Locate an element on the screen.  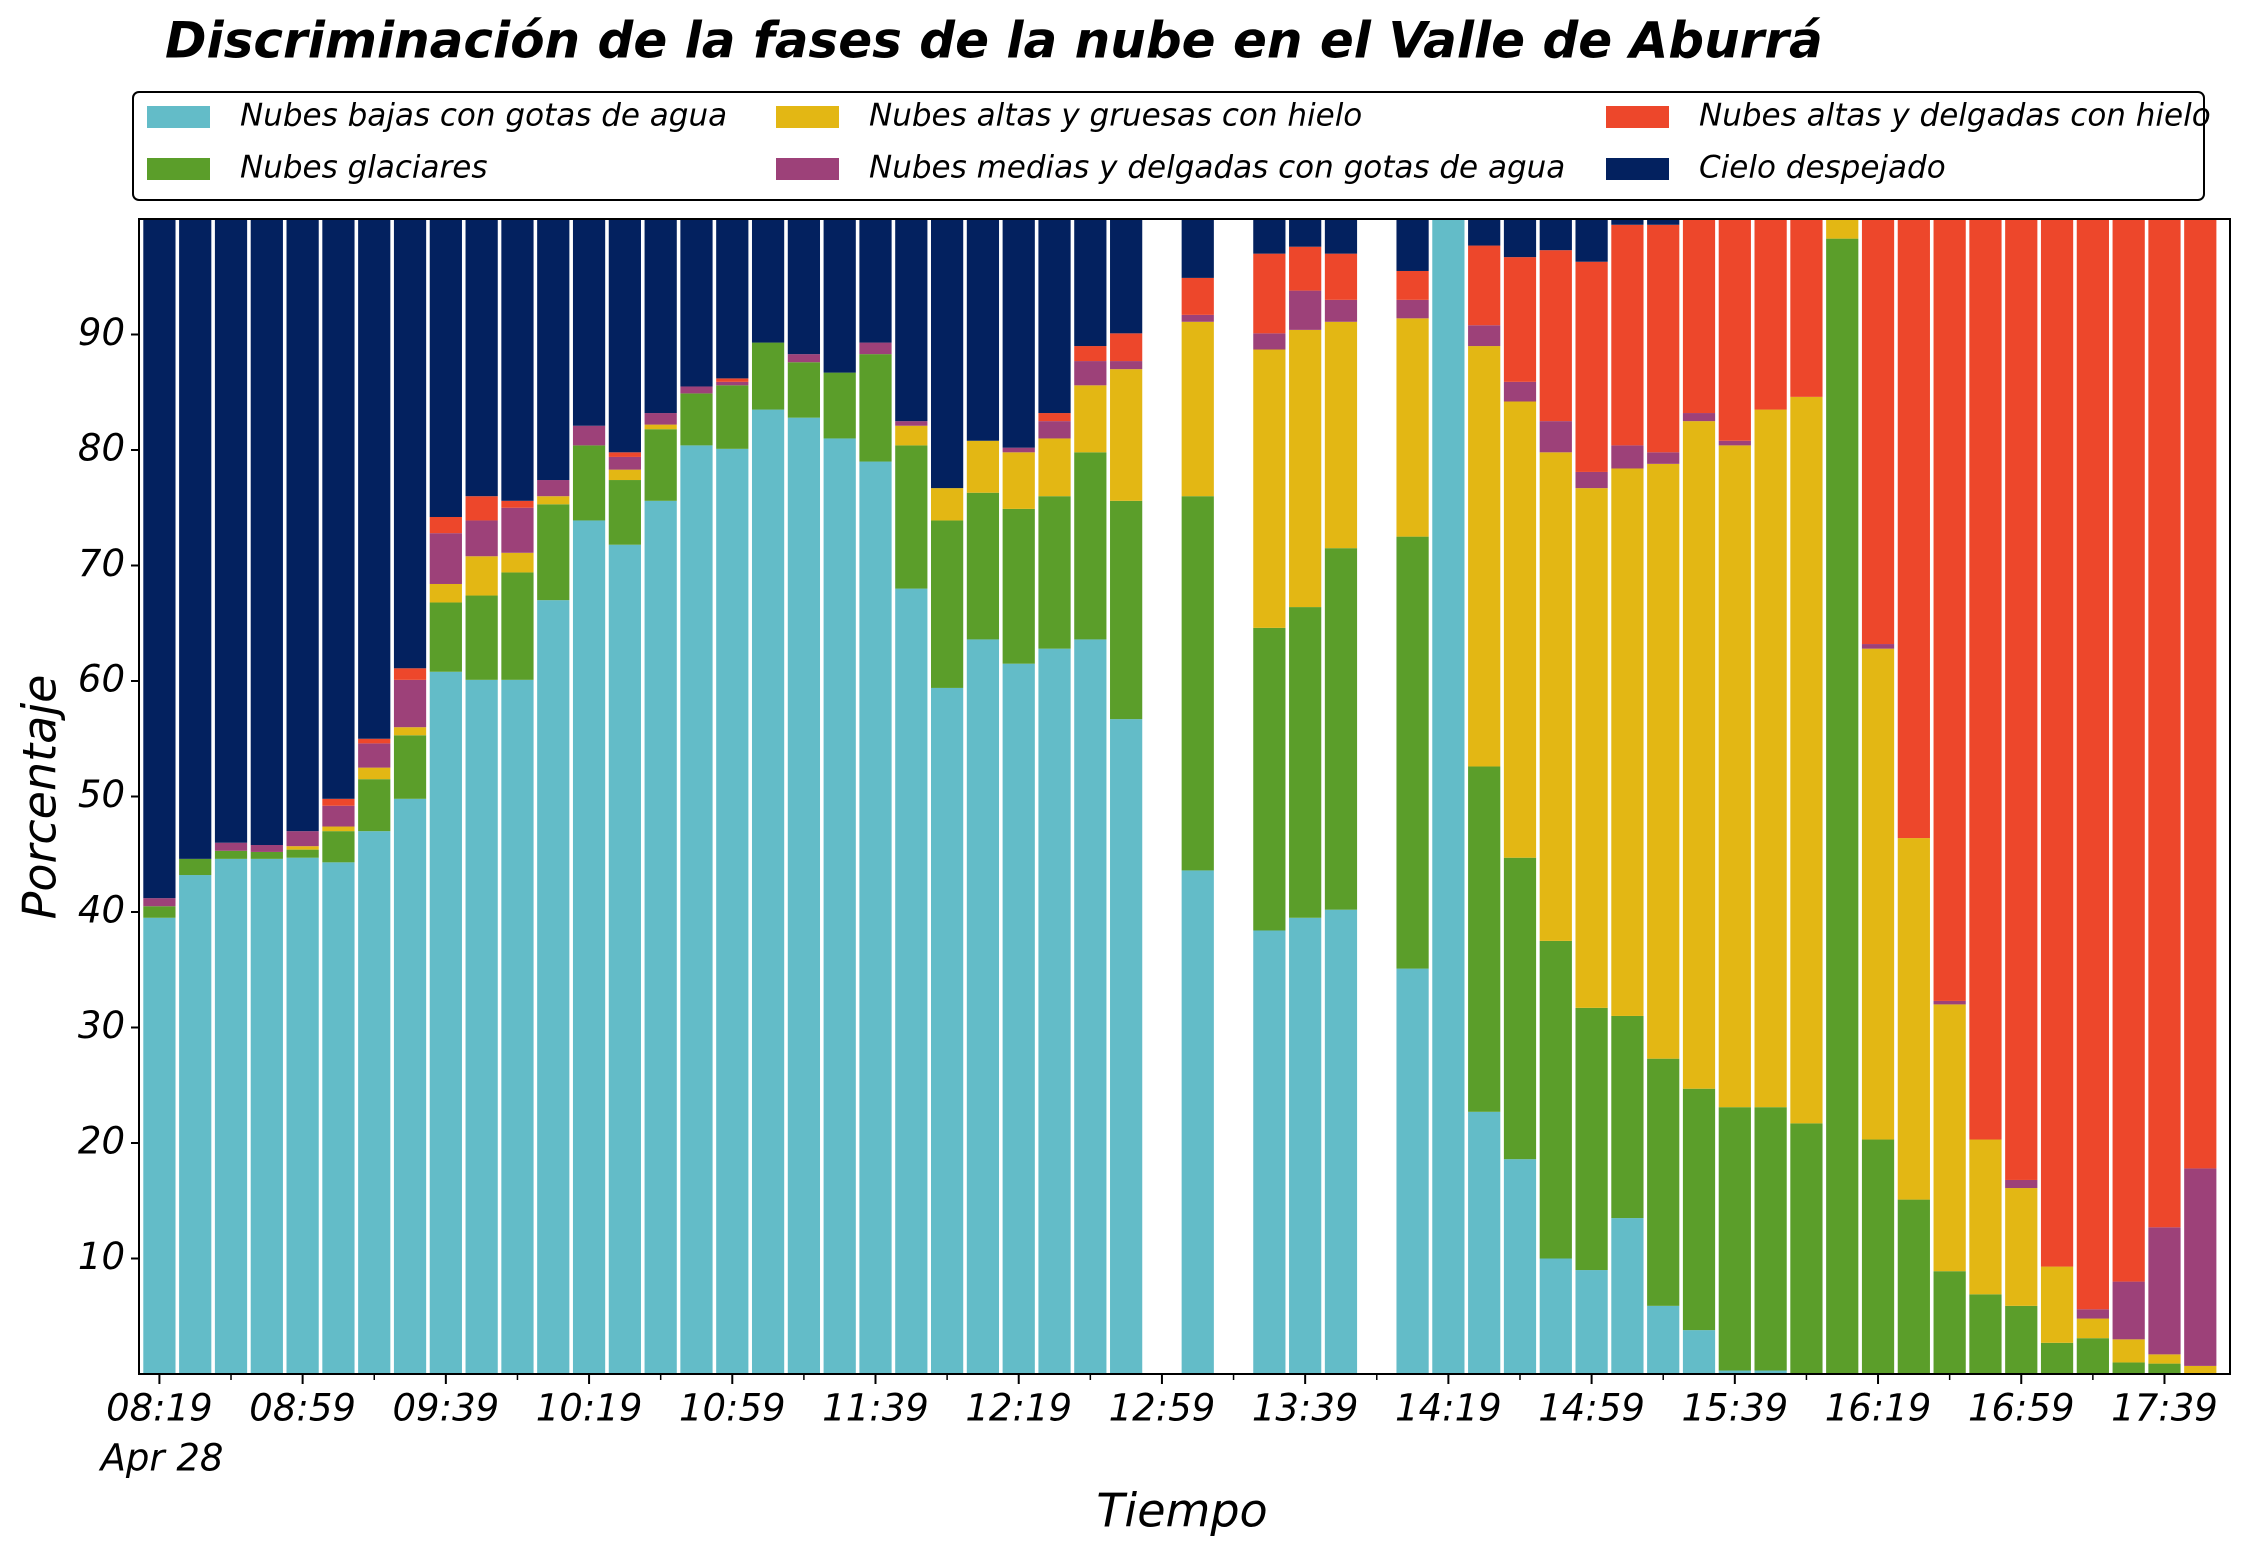
x-tick-label: 14:19 is located at coordinates (1448, 1408).